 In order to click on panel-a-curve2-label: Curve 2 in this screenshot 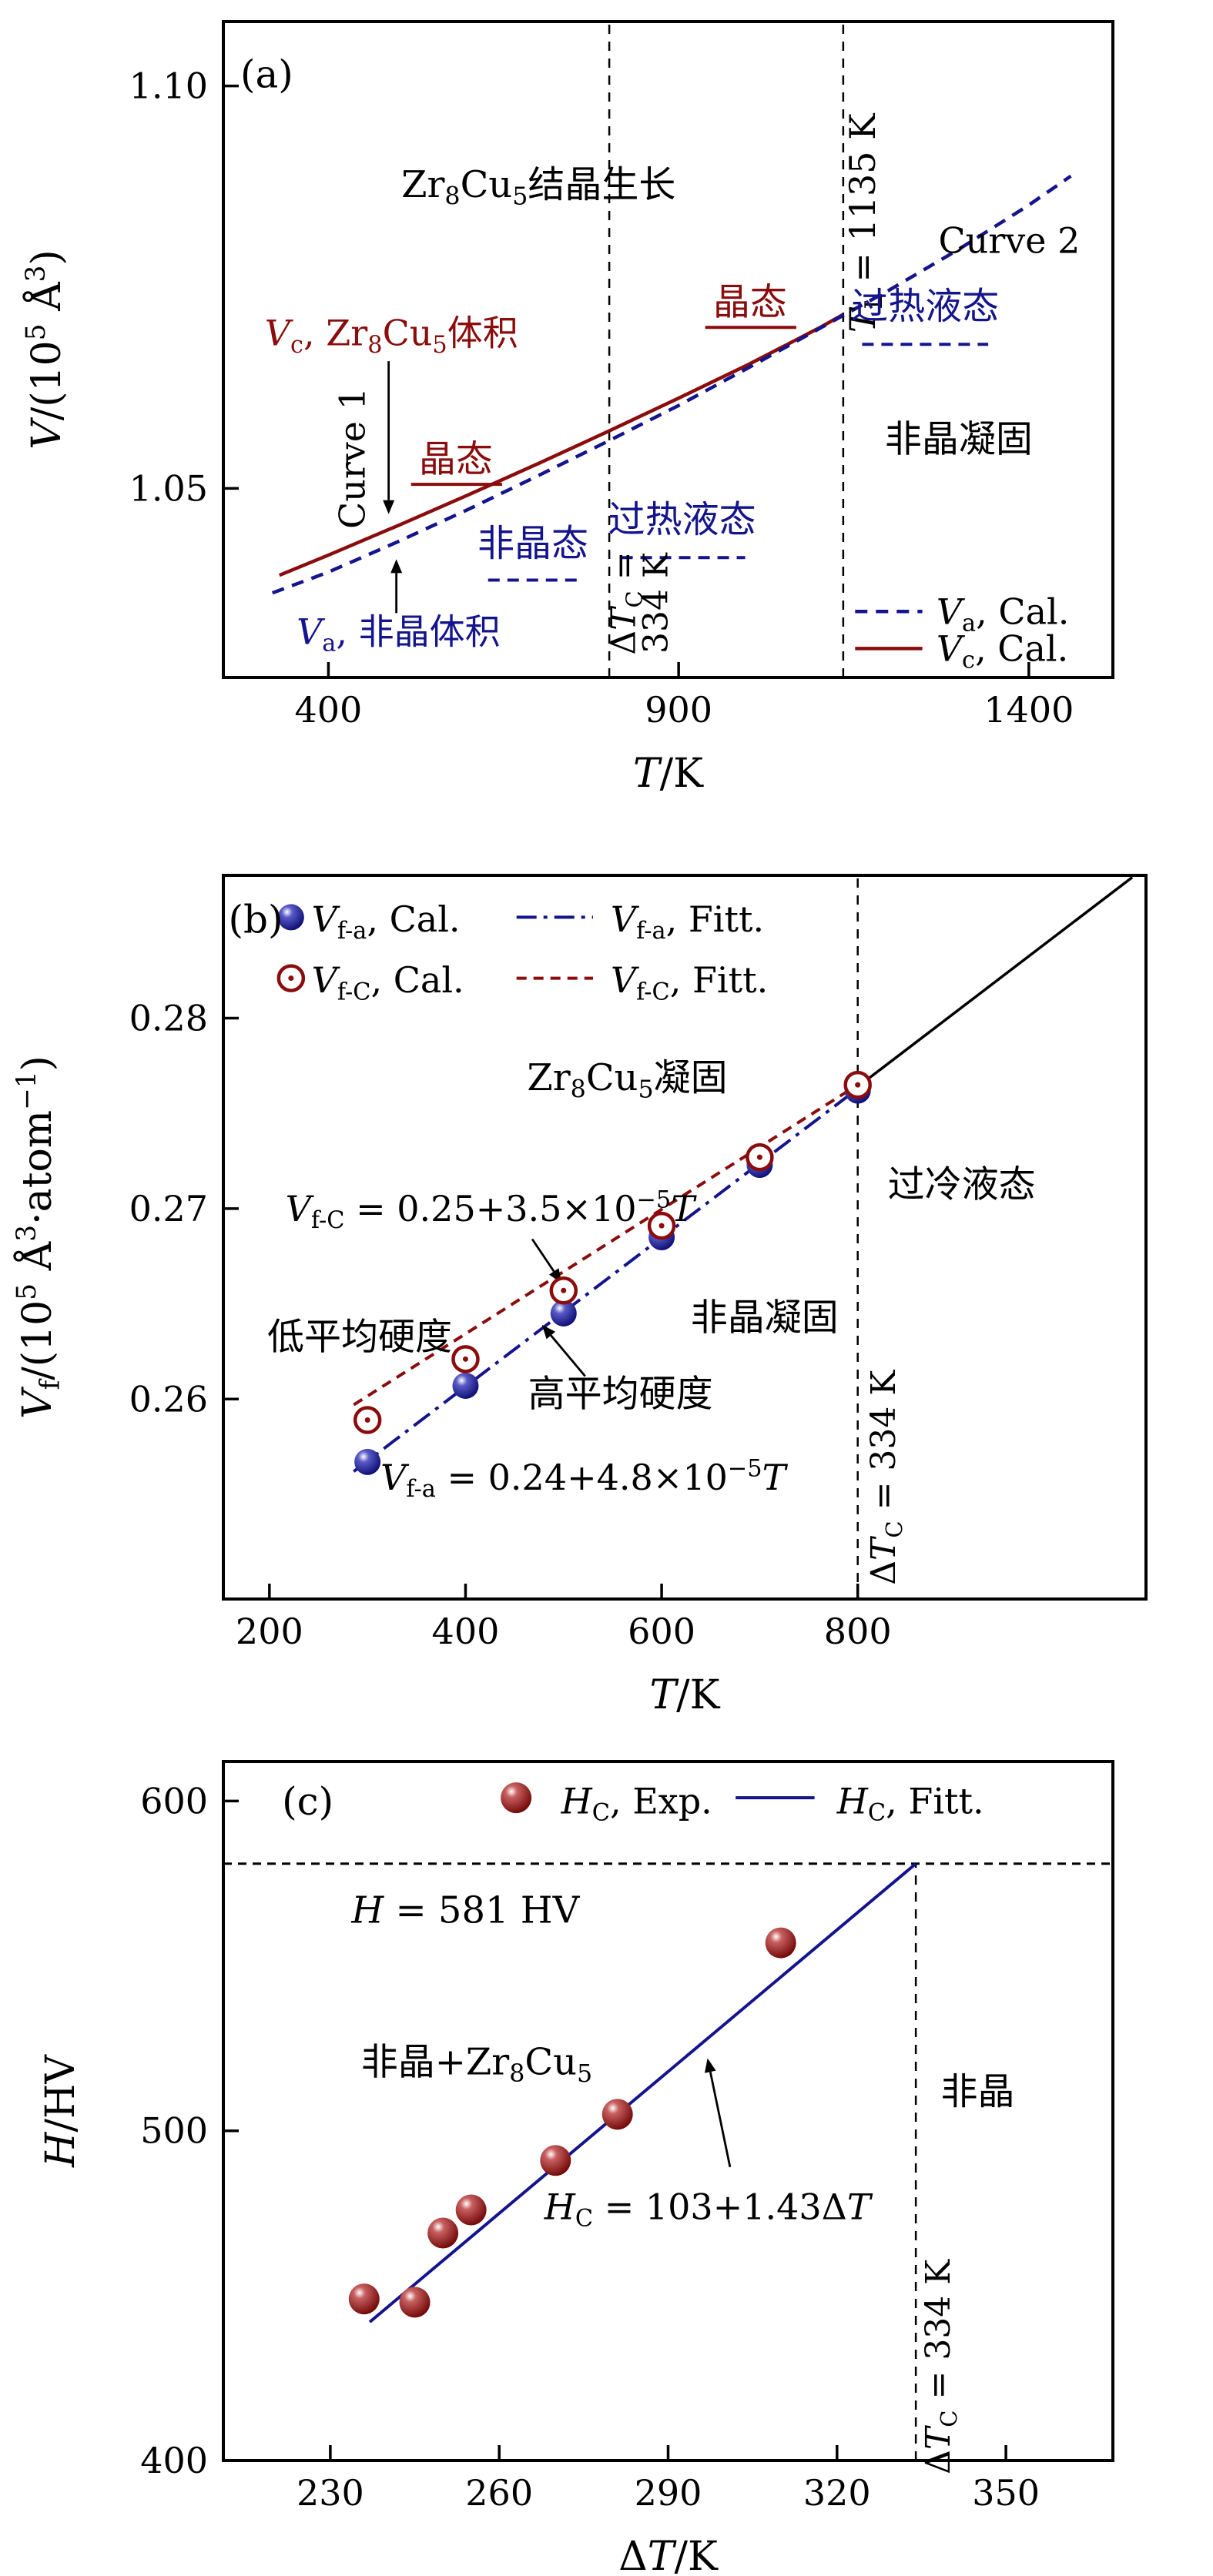, I will do `click(1009, 240)`.